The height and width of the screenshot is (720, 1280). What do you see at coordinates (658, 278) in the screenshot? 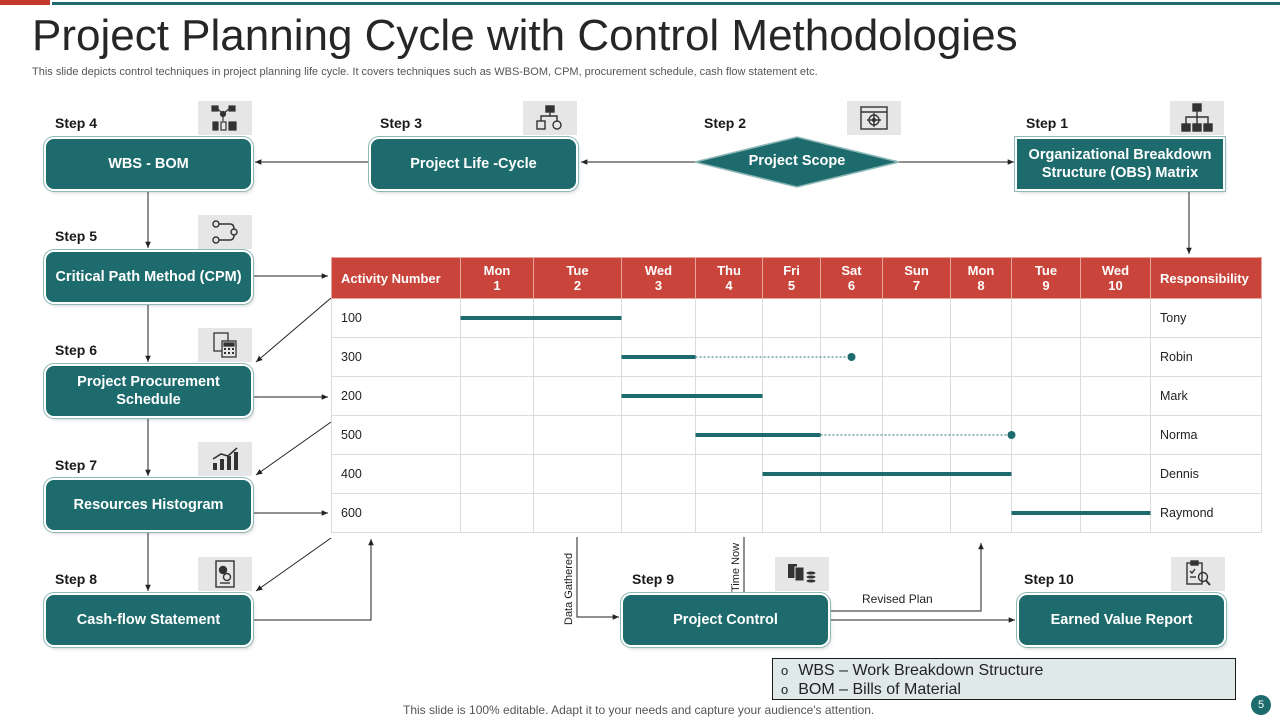
I see `header-day: Wed 3` at bounding box center [658, 278].